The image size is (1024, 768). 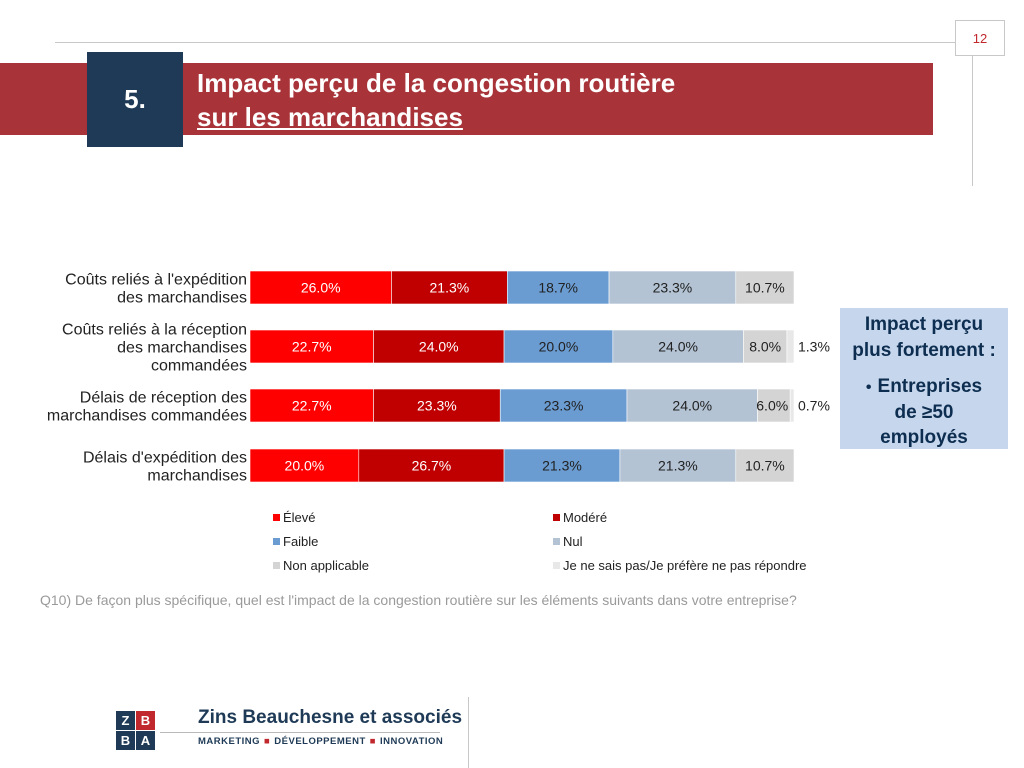 What do you see at coordinates (145, 720) in the screenshot?
I see `logo-tile-b-red: B` at bounding box center [145, 720].